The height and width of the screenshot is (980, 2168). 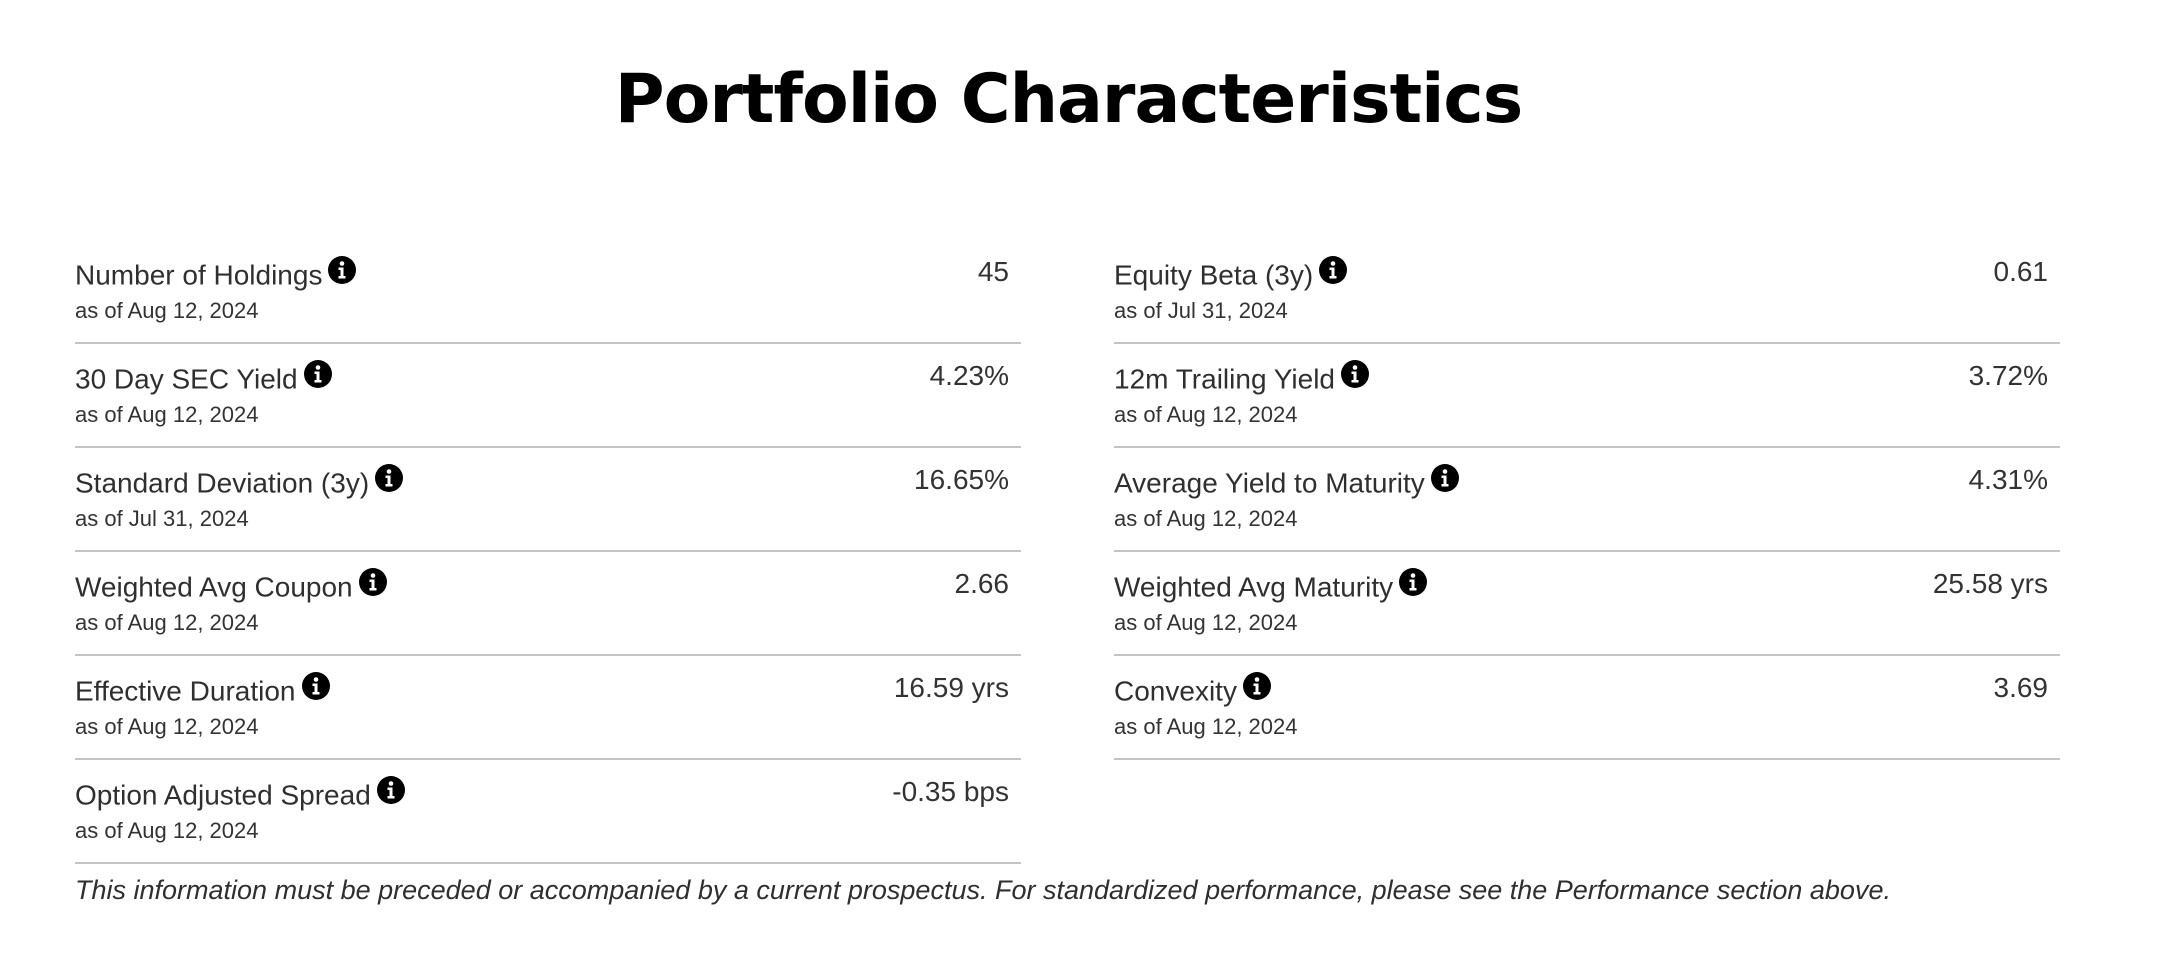 I want to click on characteristic-value: 3.69, so click(x=2021, y=687).